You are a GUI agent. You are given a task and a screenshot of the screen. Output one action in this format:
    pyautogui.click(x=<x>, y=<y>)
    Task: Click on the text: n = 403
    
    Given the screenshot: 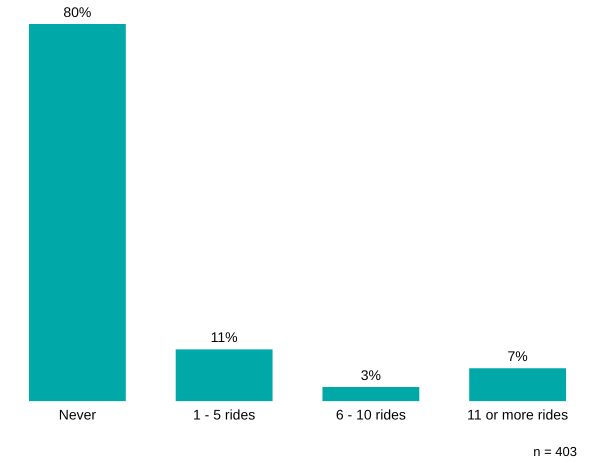 What is the action you would take?
    pyautogui.click(x=555, y=451)
    